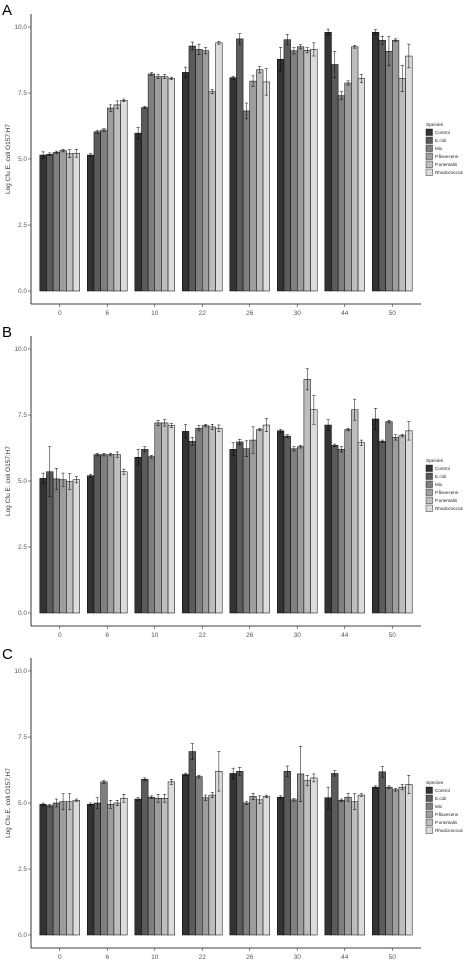 This screenshot has height=968, width=474. What do you see at coordinates (7, 332) in the screenshot?
I see `panel-label: B` at bounding box center [7, 332].